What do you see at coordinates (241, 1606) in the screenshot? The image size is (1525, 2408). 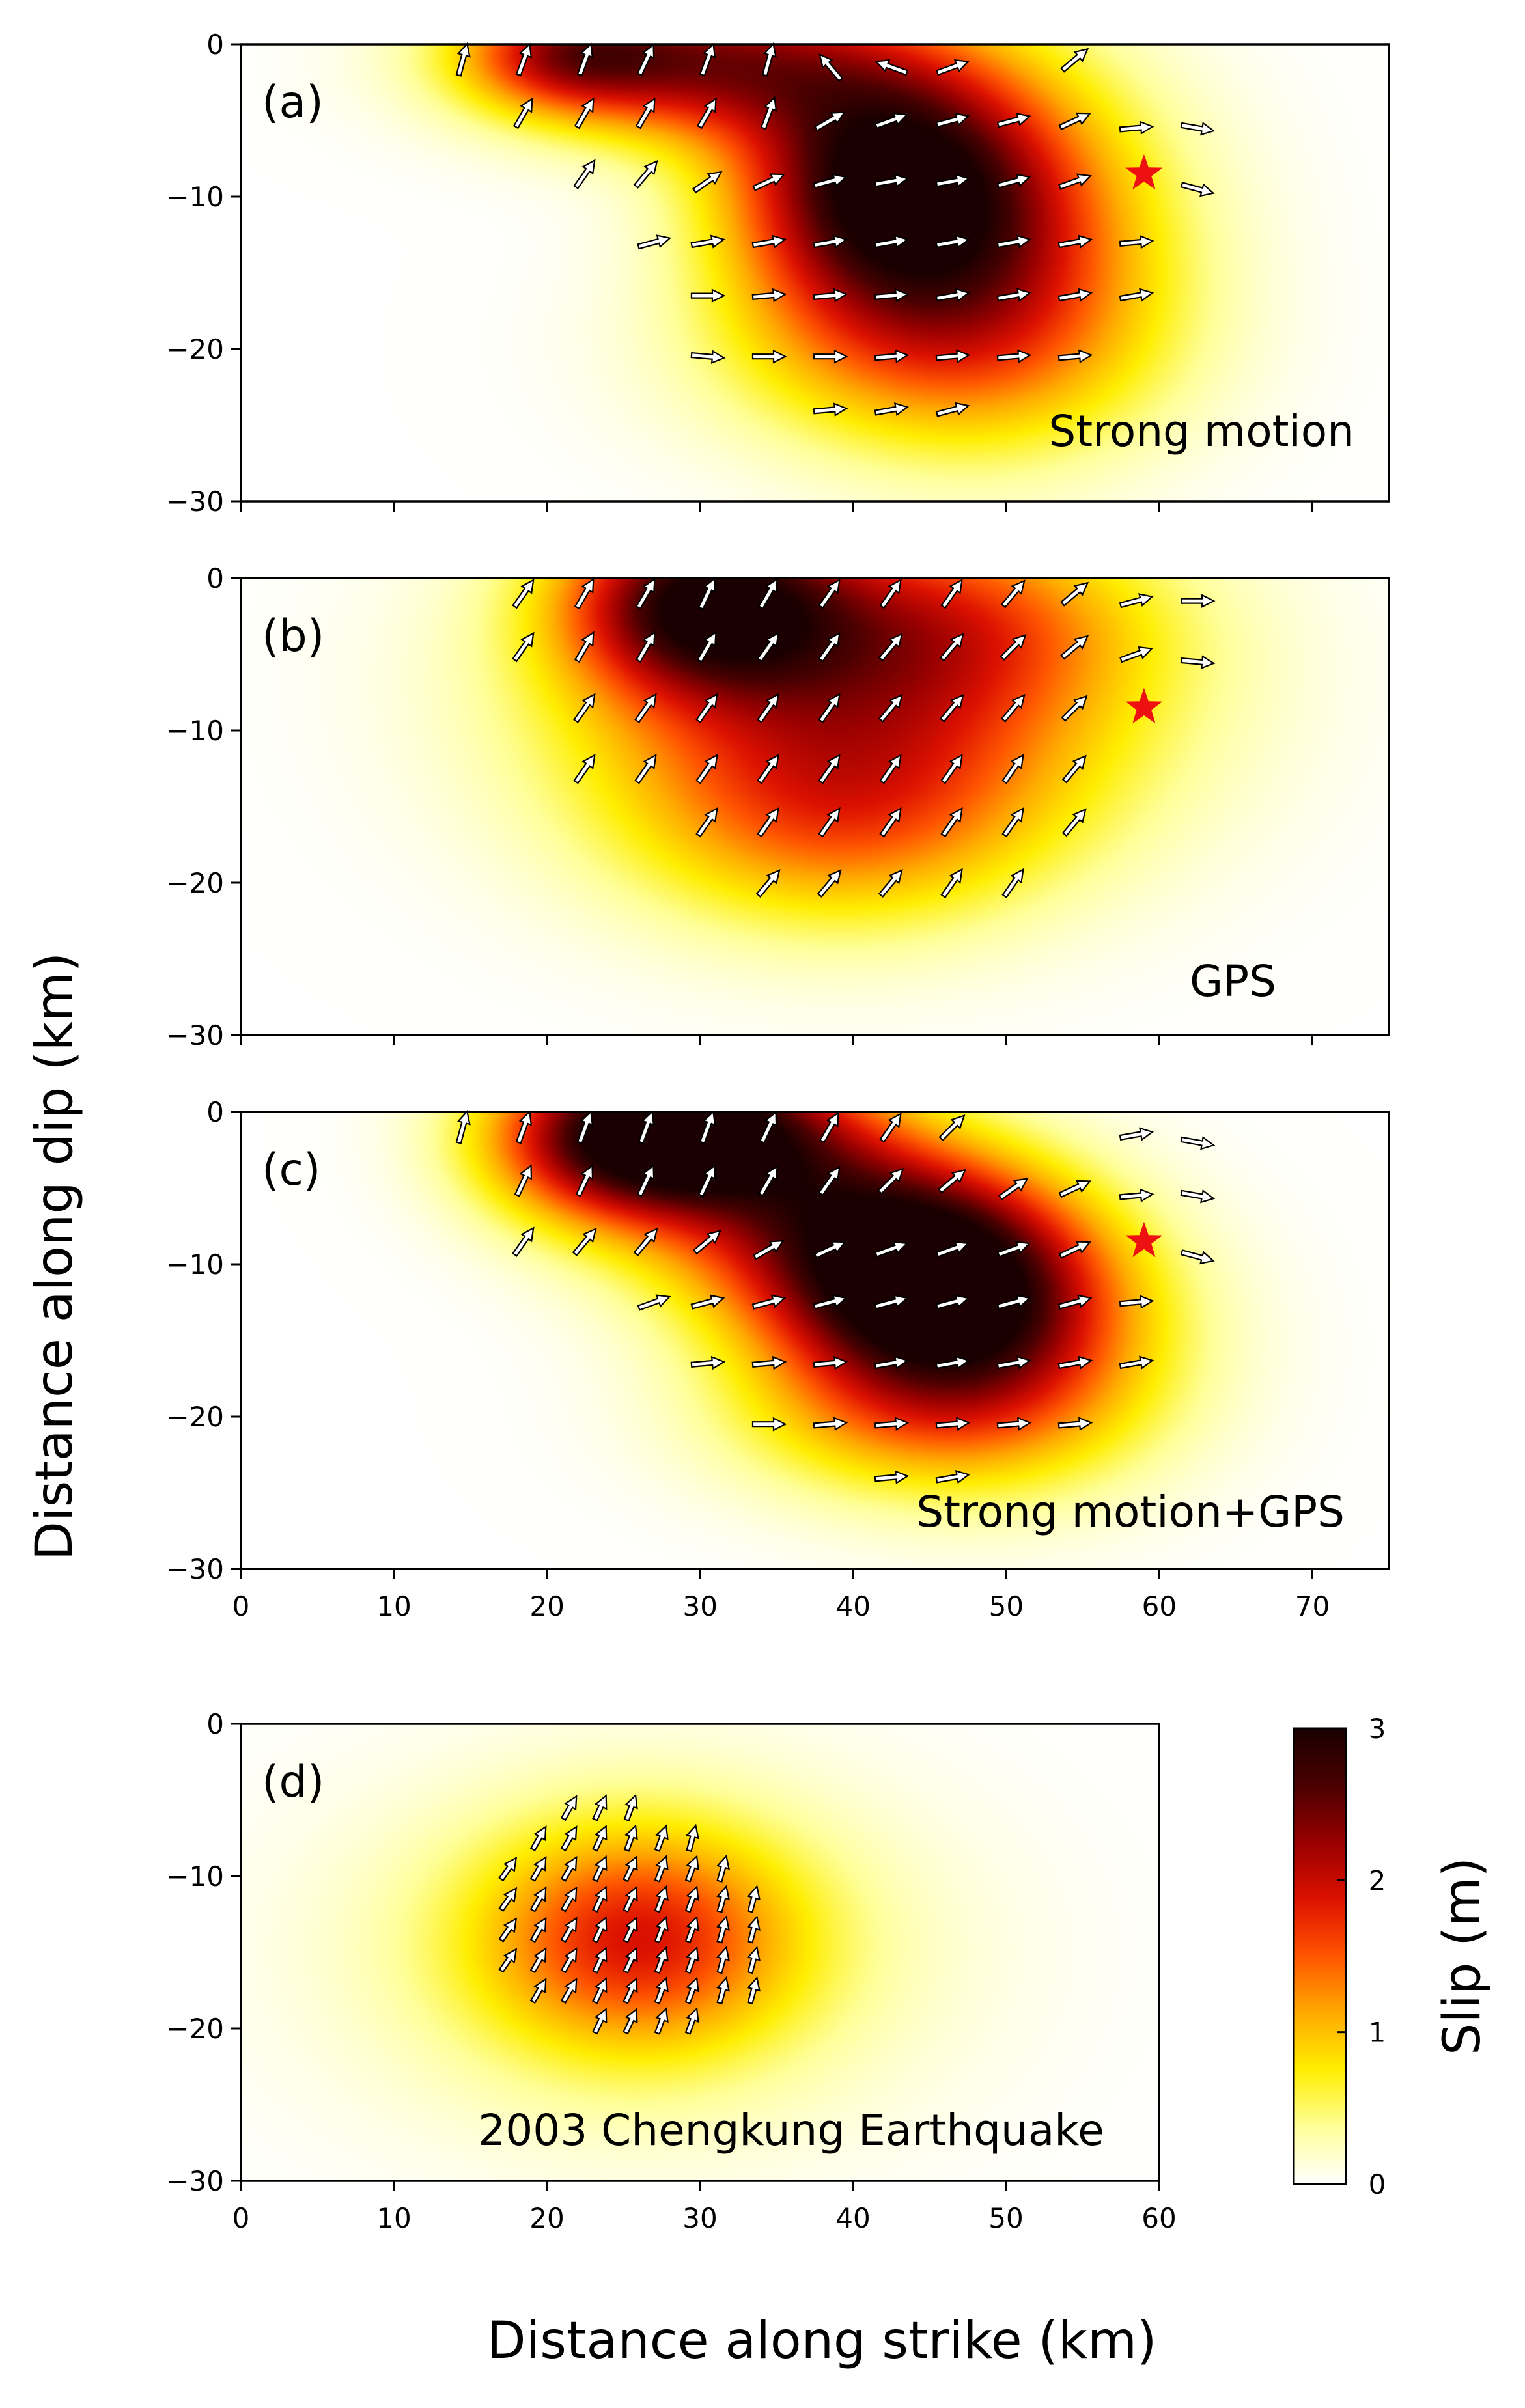 I see `x-tick-label: 0` at bounding box center [241, 1606].